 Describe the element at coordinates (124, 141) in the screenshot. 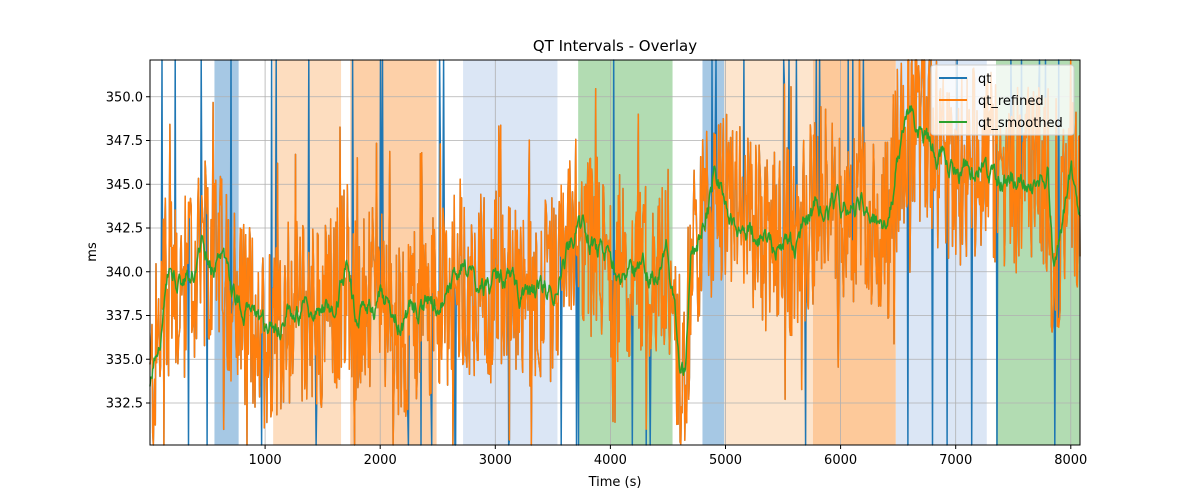

I see `y-tick-label-6: 347.5` at that location.